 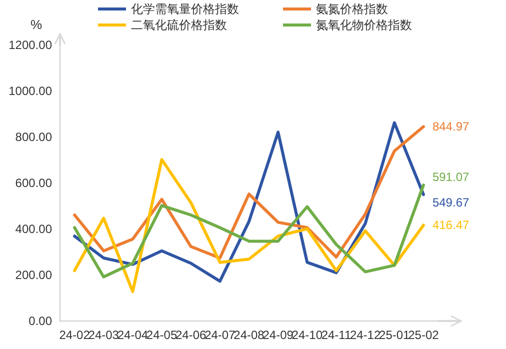 What do you see at coordinates (185, 9) in the screenshot?
I see `legend-label: 化学需氧量价格指数` at bounding box center [185, 9].